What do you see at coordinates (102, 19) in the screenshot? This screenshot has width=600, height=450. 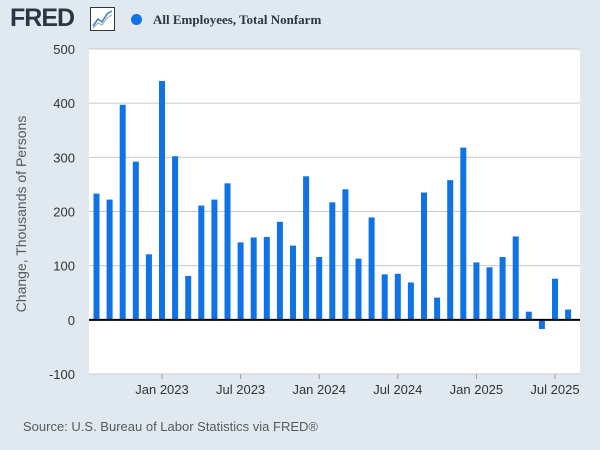 I see `line-graph-icon` at bounding box center [102, 19].